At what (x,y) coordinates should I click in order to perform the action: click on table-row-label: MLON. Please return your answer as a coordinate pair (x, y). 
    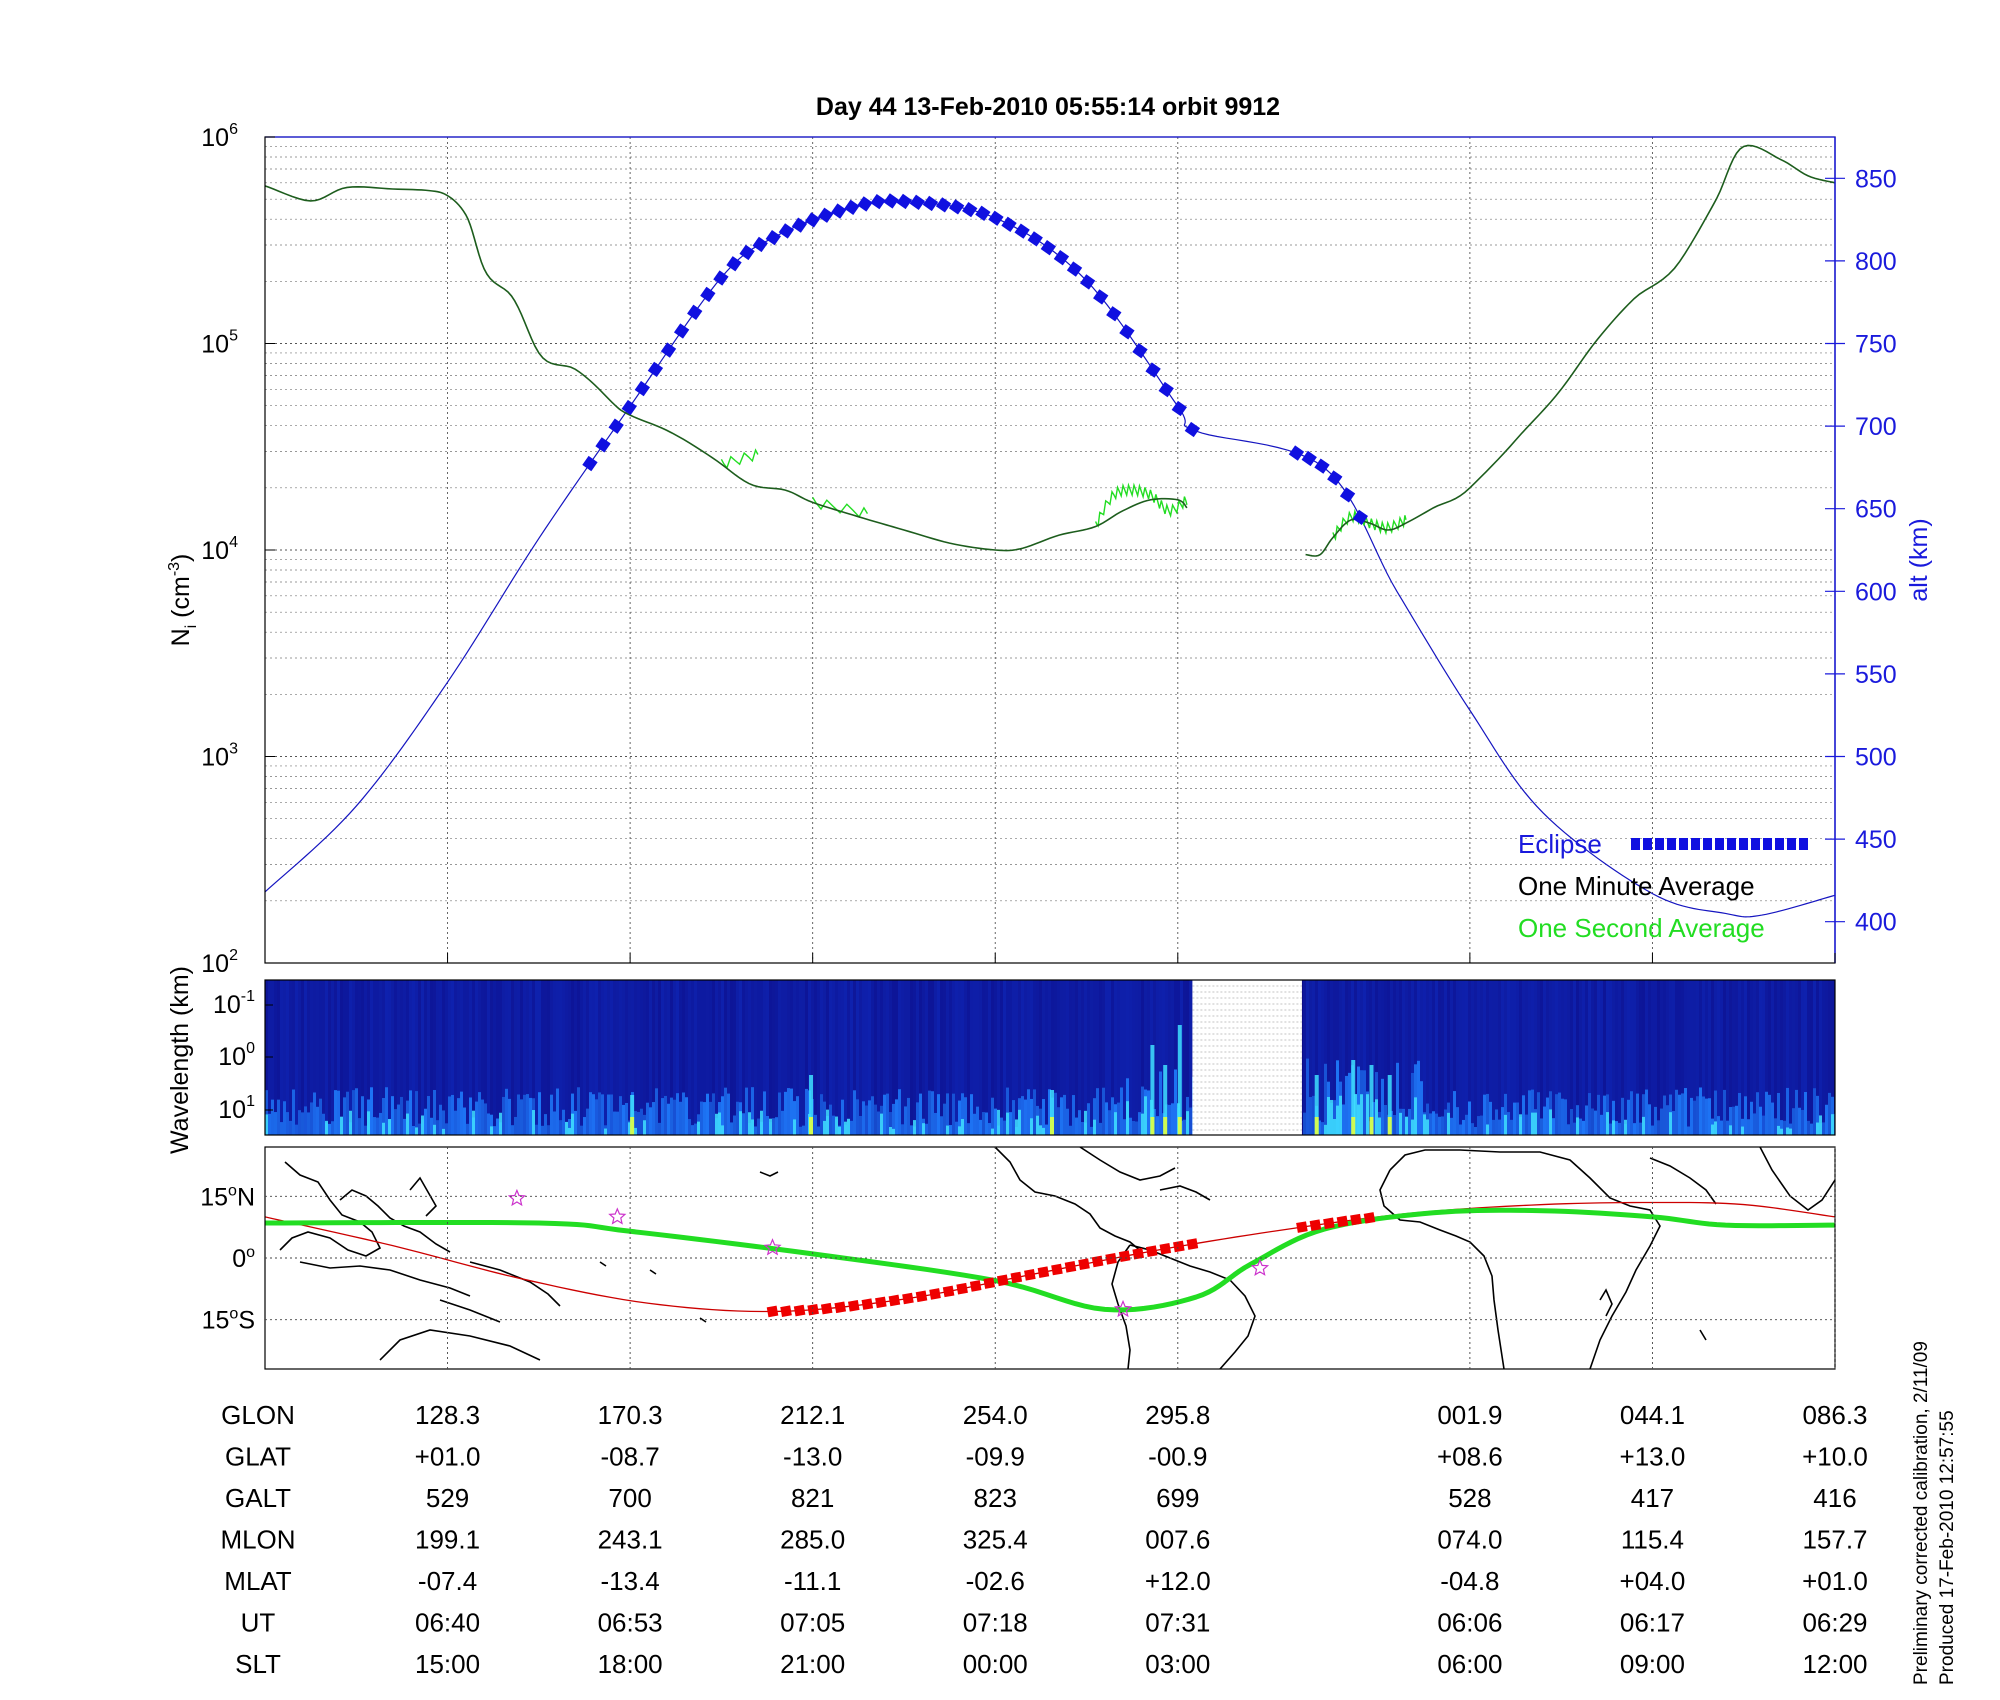
    Looking at the image, I should click on (257, 1540).